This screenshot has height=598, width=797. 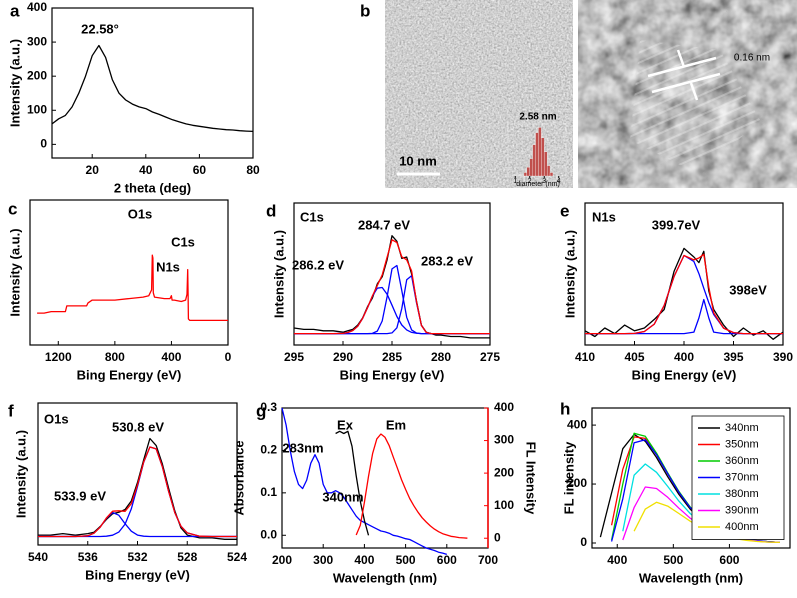 What do you see at coordinates (447, 260) in the screenshot?
I see `annotation: 283.2 eV` at bounding box center [447, 260].